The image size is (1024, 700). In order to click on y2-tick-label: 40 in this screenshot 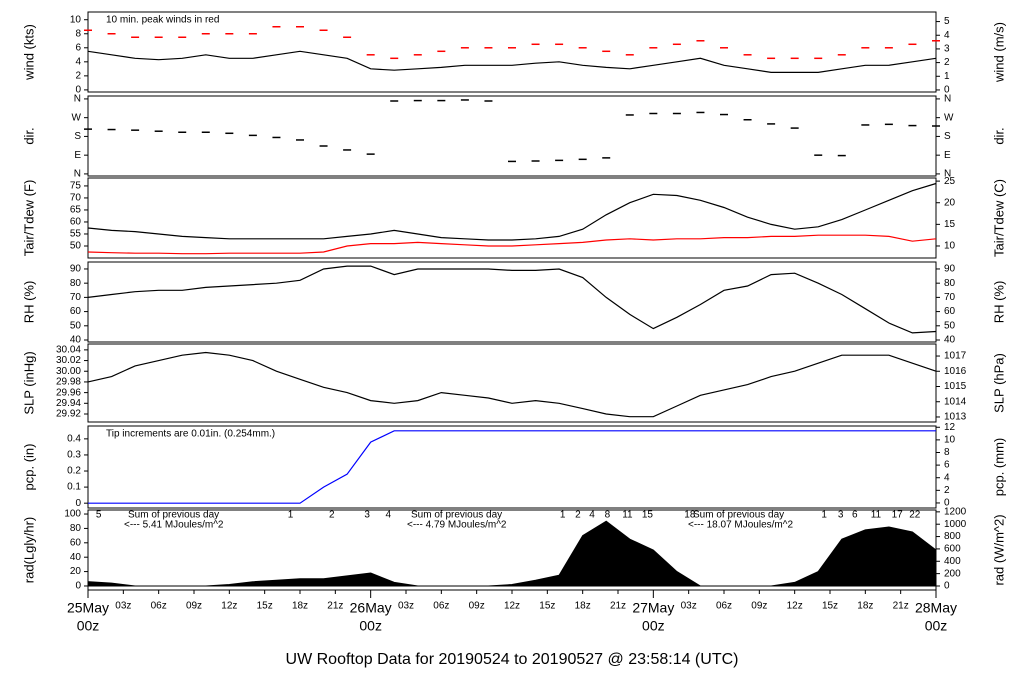, I will do `click(950, 340)`.